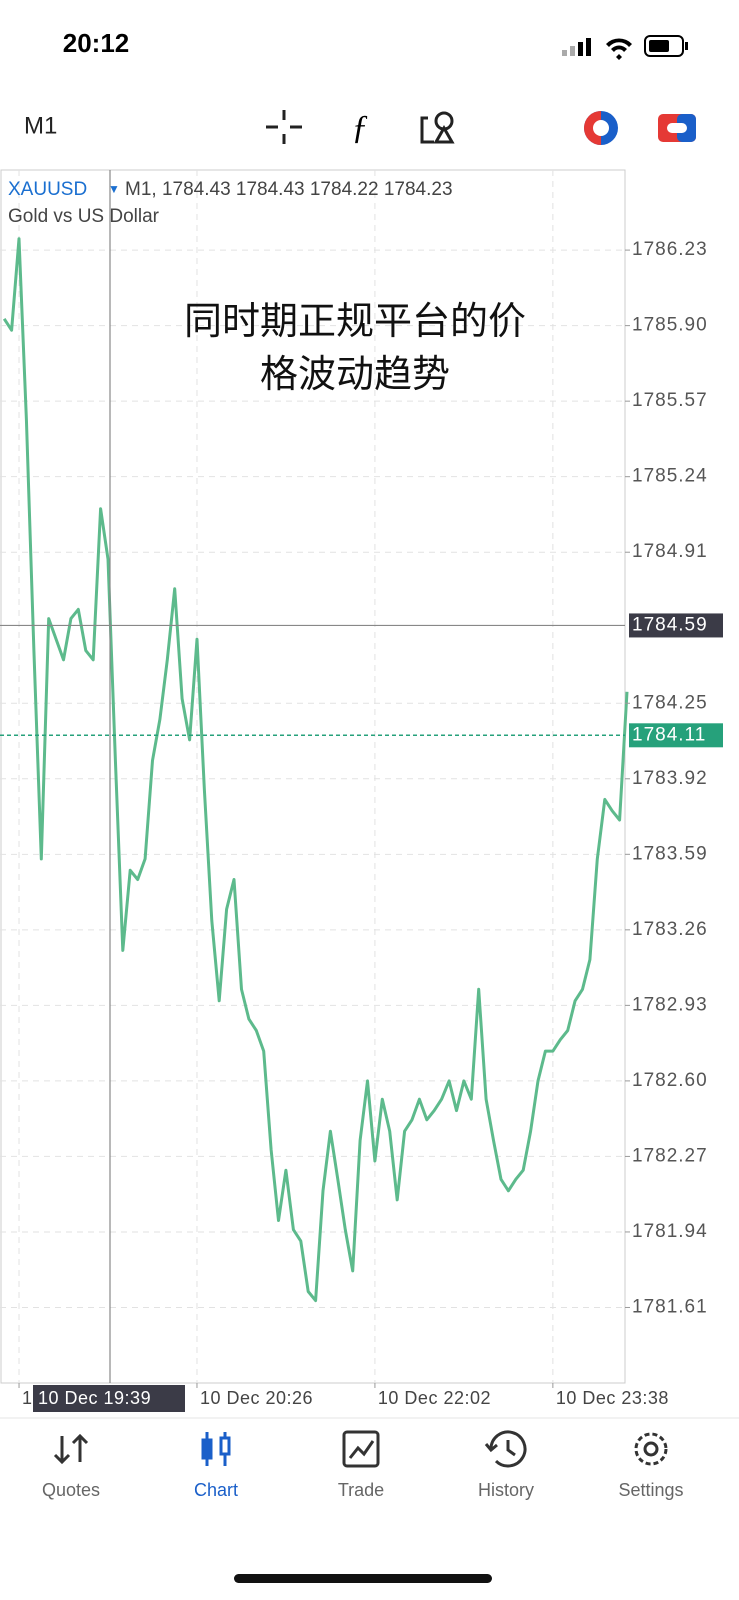 This screenshot has width=739, height=1600. Describe the element at coordinates (670, 1231) in the screenshot. I see `y-tick-label: 1781.94` at that location.